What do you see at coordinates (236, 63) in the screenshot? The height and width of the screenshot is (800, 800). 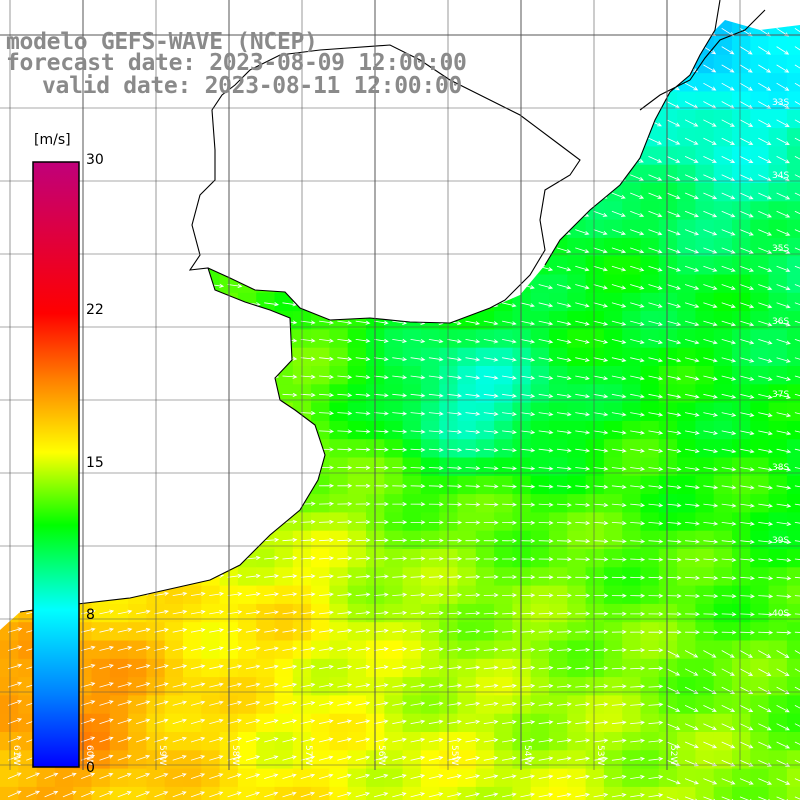 I see `forecast-date: forecast date: 2023-08-09 12:00:00` at bounding box center [236, 63].